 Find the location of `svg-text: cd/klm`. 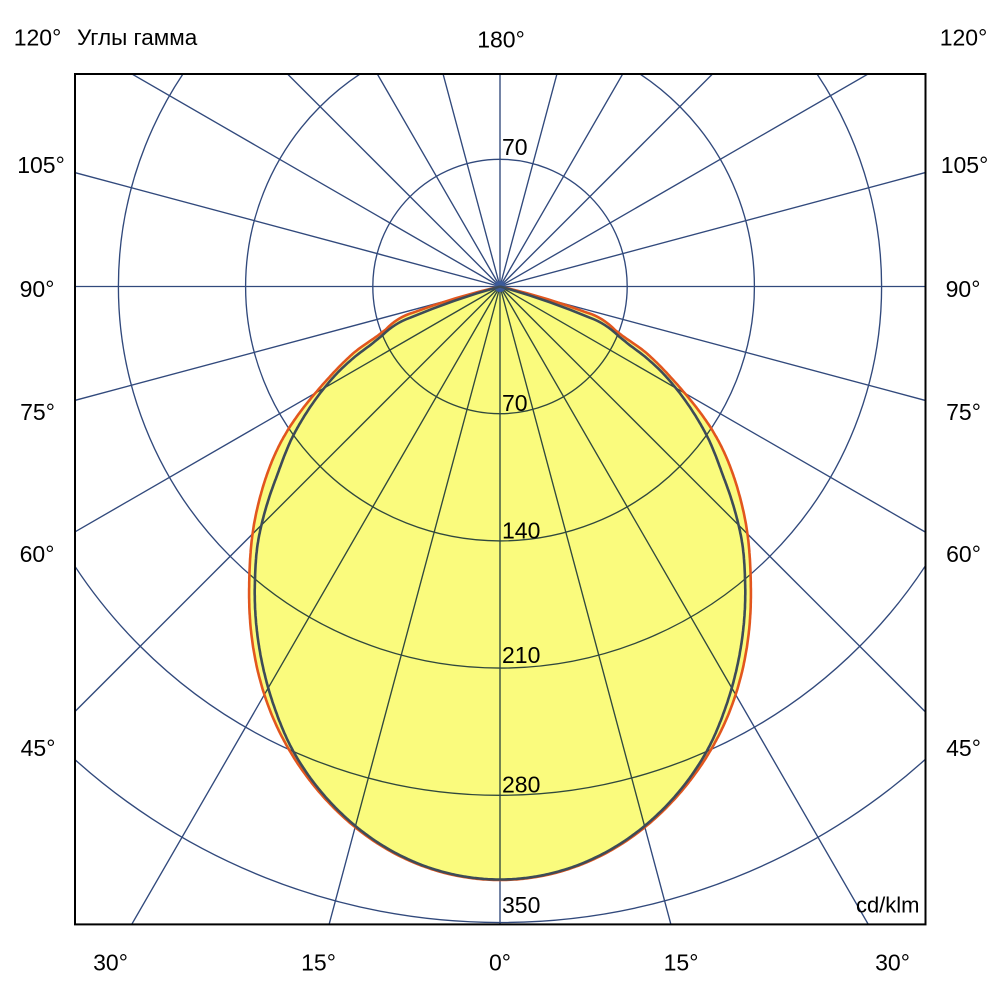

svg-text: cd/klm is located at coordinates (888, 905).